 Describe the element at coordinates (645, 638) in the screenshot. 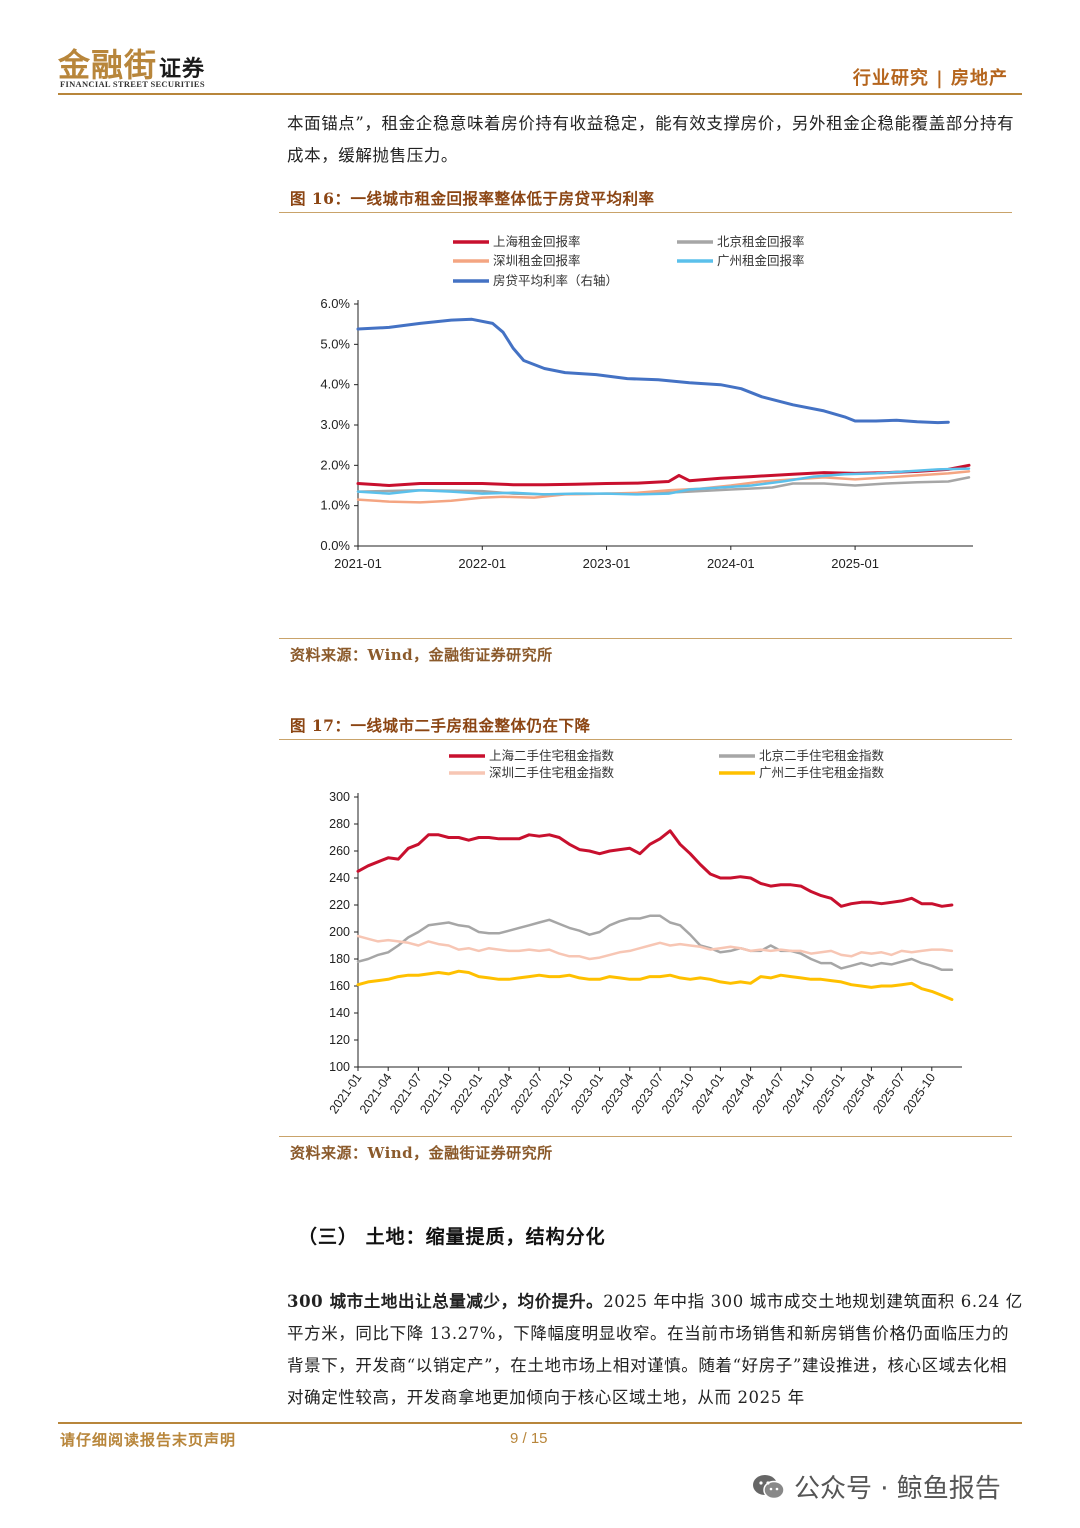

I see `figure-16-bottom-rule` at that location.